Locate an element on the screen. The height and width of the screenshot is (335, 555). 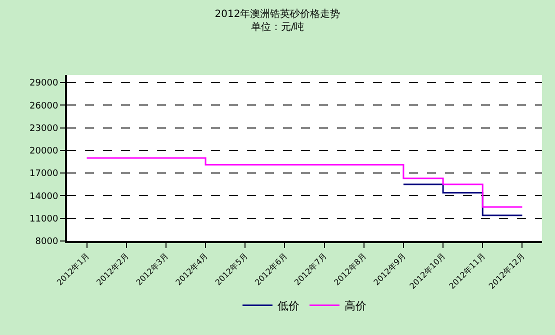
chart-subtitle: 单位：元/吨 is located at coordinates (277, 26).